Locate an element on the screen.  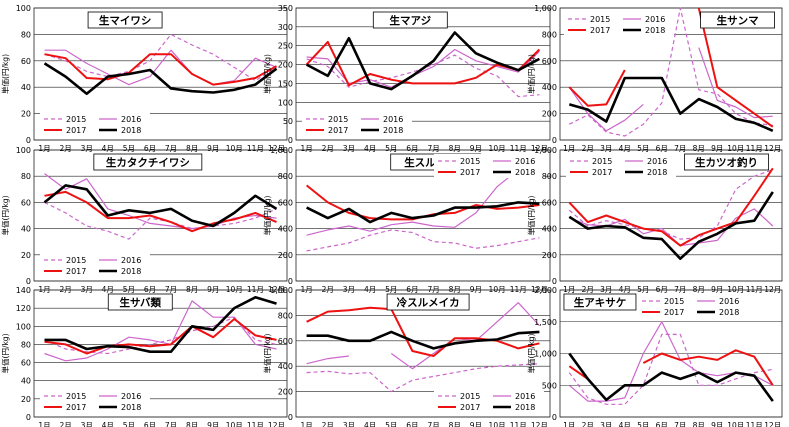
chart-title: 生サバ類 is located at coordinates (140, 302).